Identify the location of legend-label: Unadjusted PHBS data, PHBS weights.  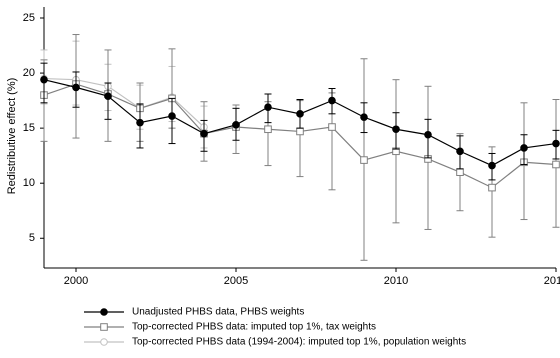
(218, 312).